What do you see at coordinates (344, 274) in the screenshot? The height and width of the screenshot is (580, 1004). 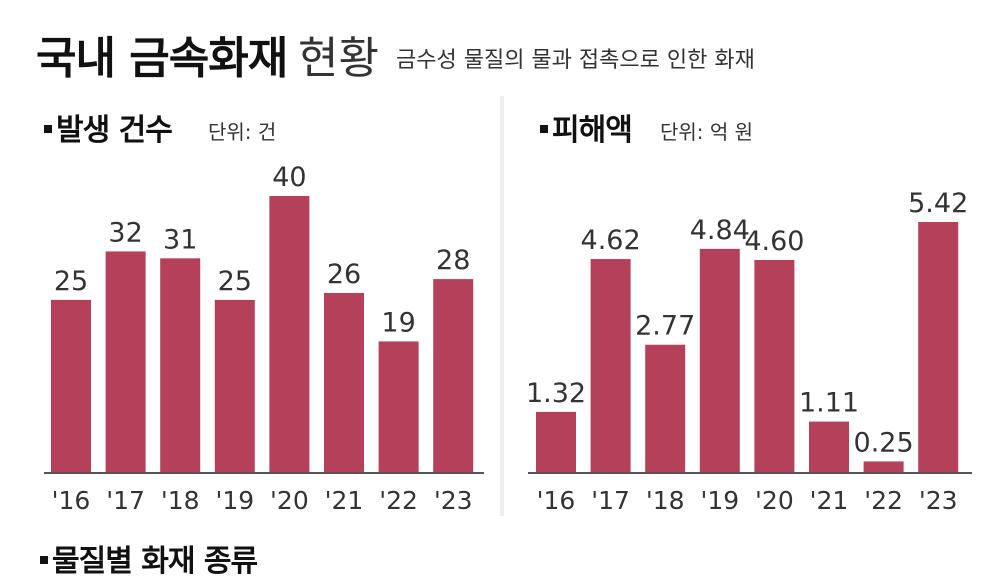 I see `value-label: 26` at bounding box center [344, 274].